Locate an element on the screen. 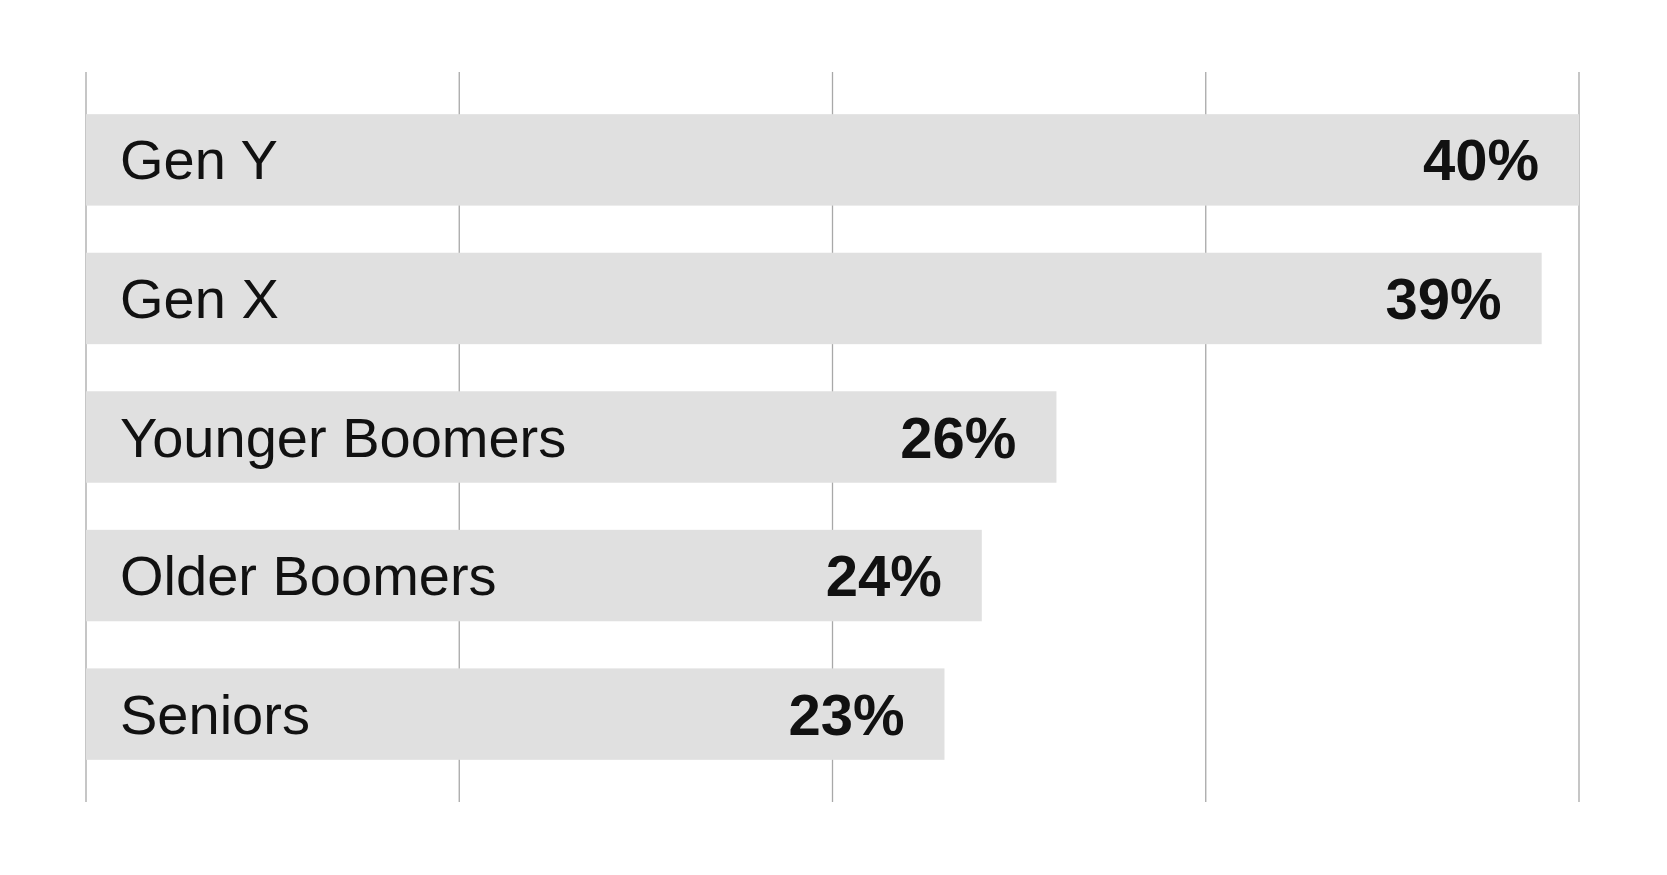  data-label: 23% is located at coordinates (846, 714).